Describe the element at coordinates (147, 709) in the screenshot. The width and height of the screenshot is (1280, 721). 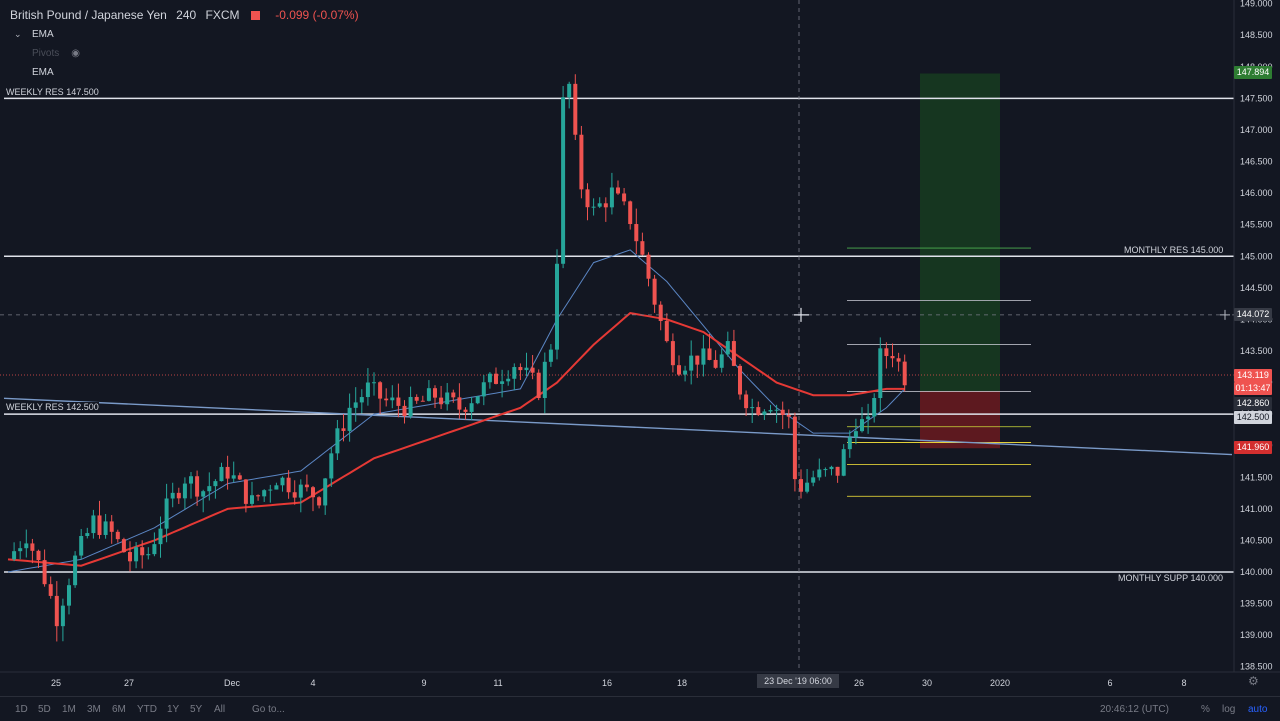
I see `range-ytd: YTD` at that location.